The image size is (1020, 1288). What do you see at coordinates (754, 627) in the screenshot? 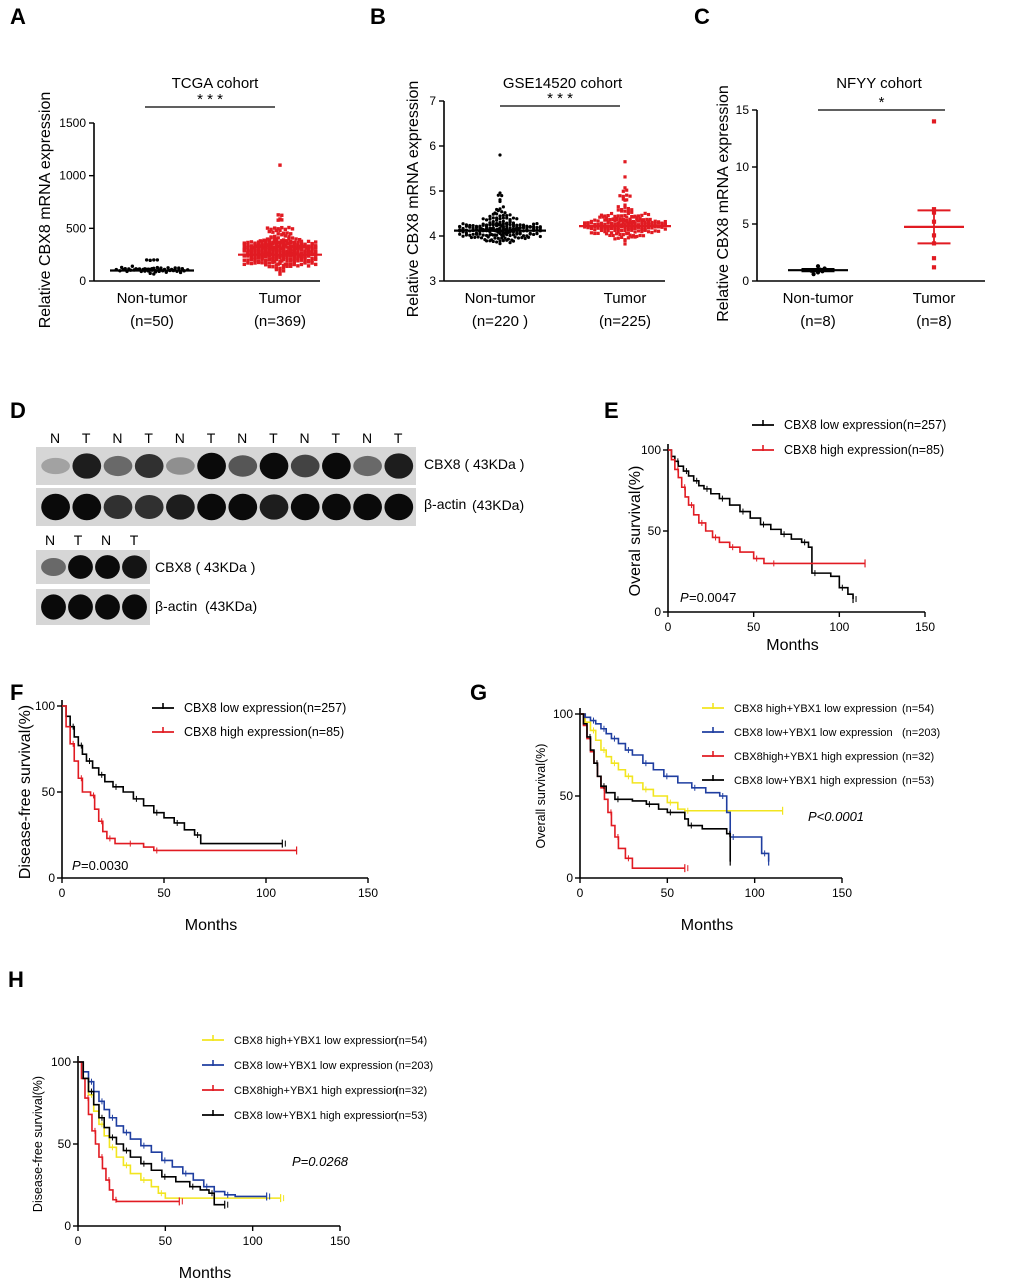
I see `x-tick-label: 50` at bounding box center [754, 627].